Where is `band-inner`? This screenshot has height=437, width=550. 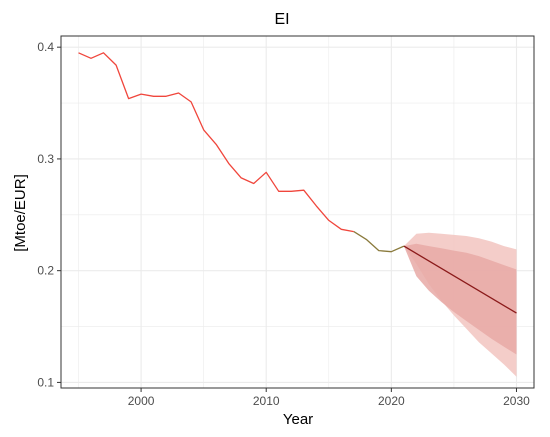 band-inner is located at coordinates (460, 299).